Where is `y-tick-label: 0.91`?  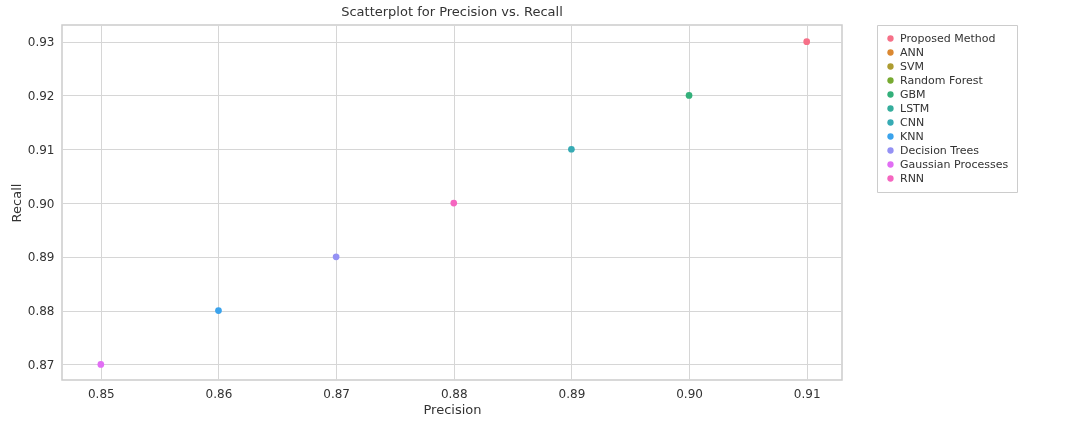
y-tick-label: 0.91 is located at coordinates (41, 149).